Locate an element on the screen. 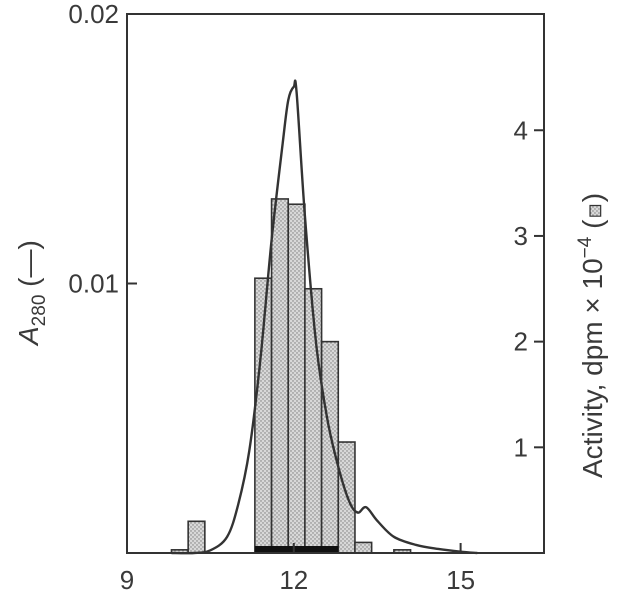  left-axis-title: A280 (—) is located at coordinates (31, 293).